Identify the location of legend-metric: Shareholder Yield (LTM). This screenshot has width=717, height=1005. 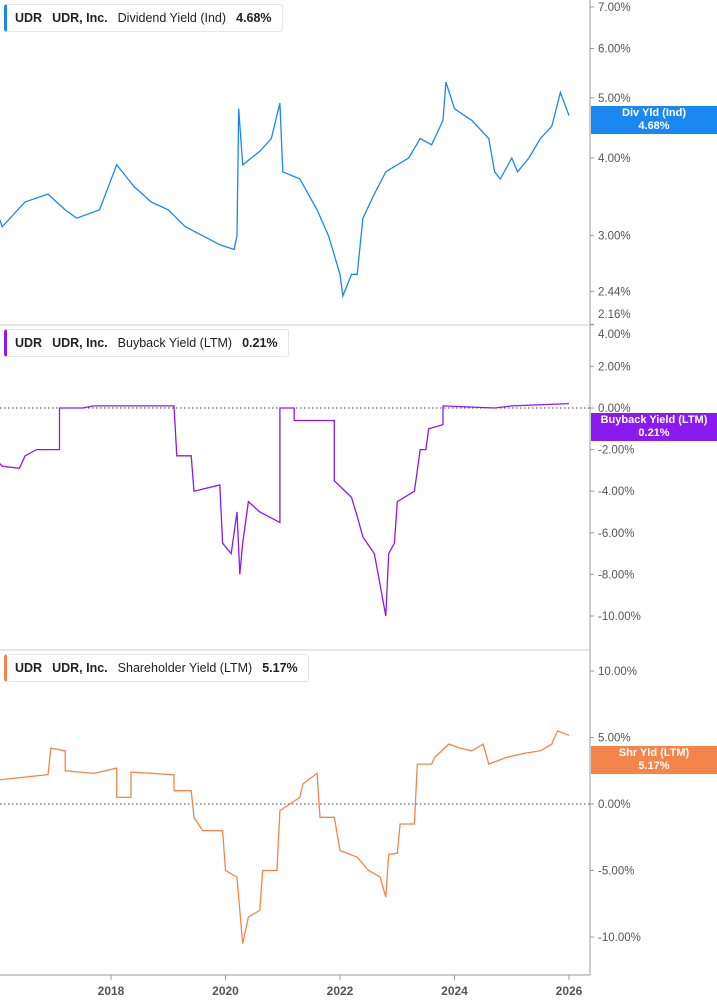
(185, 668).